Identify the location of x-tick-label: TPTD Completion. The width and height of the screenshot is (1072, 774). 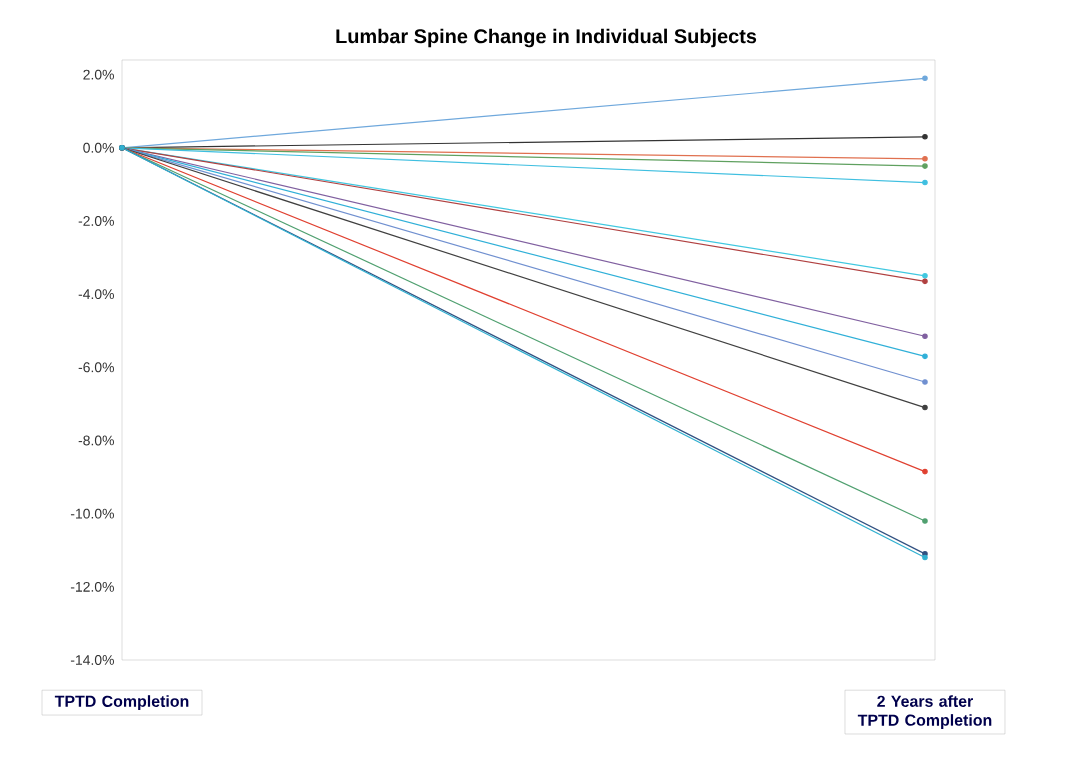
(121, 703).